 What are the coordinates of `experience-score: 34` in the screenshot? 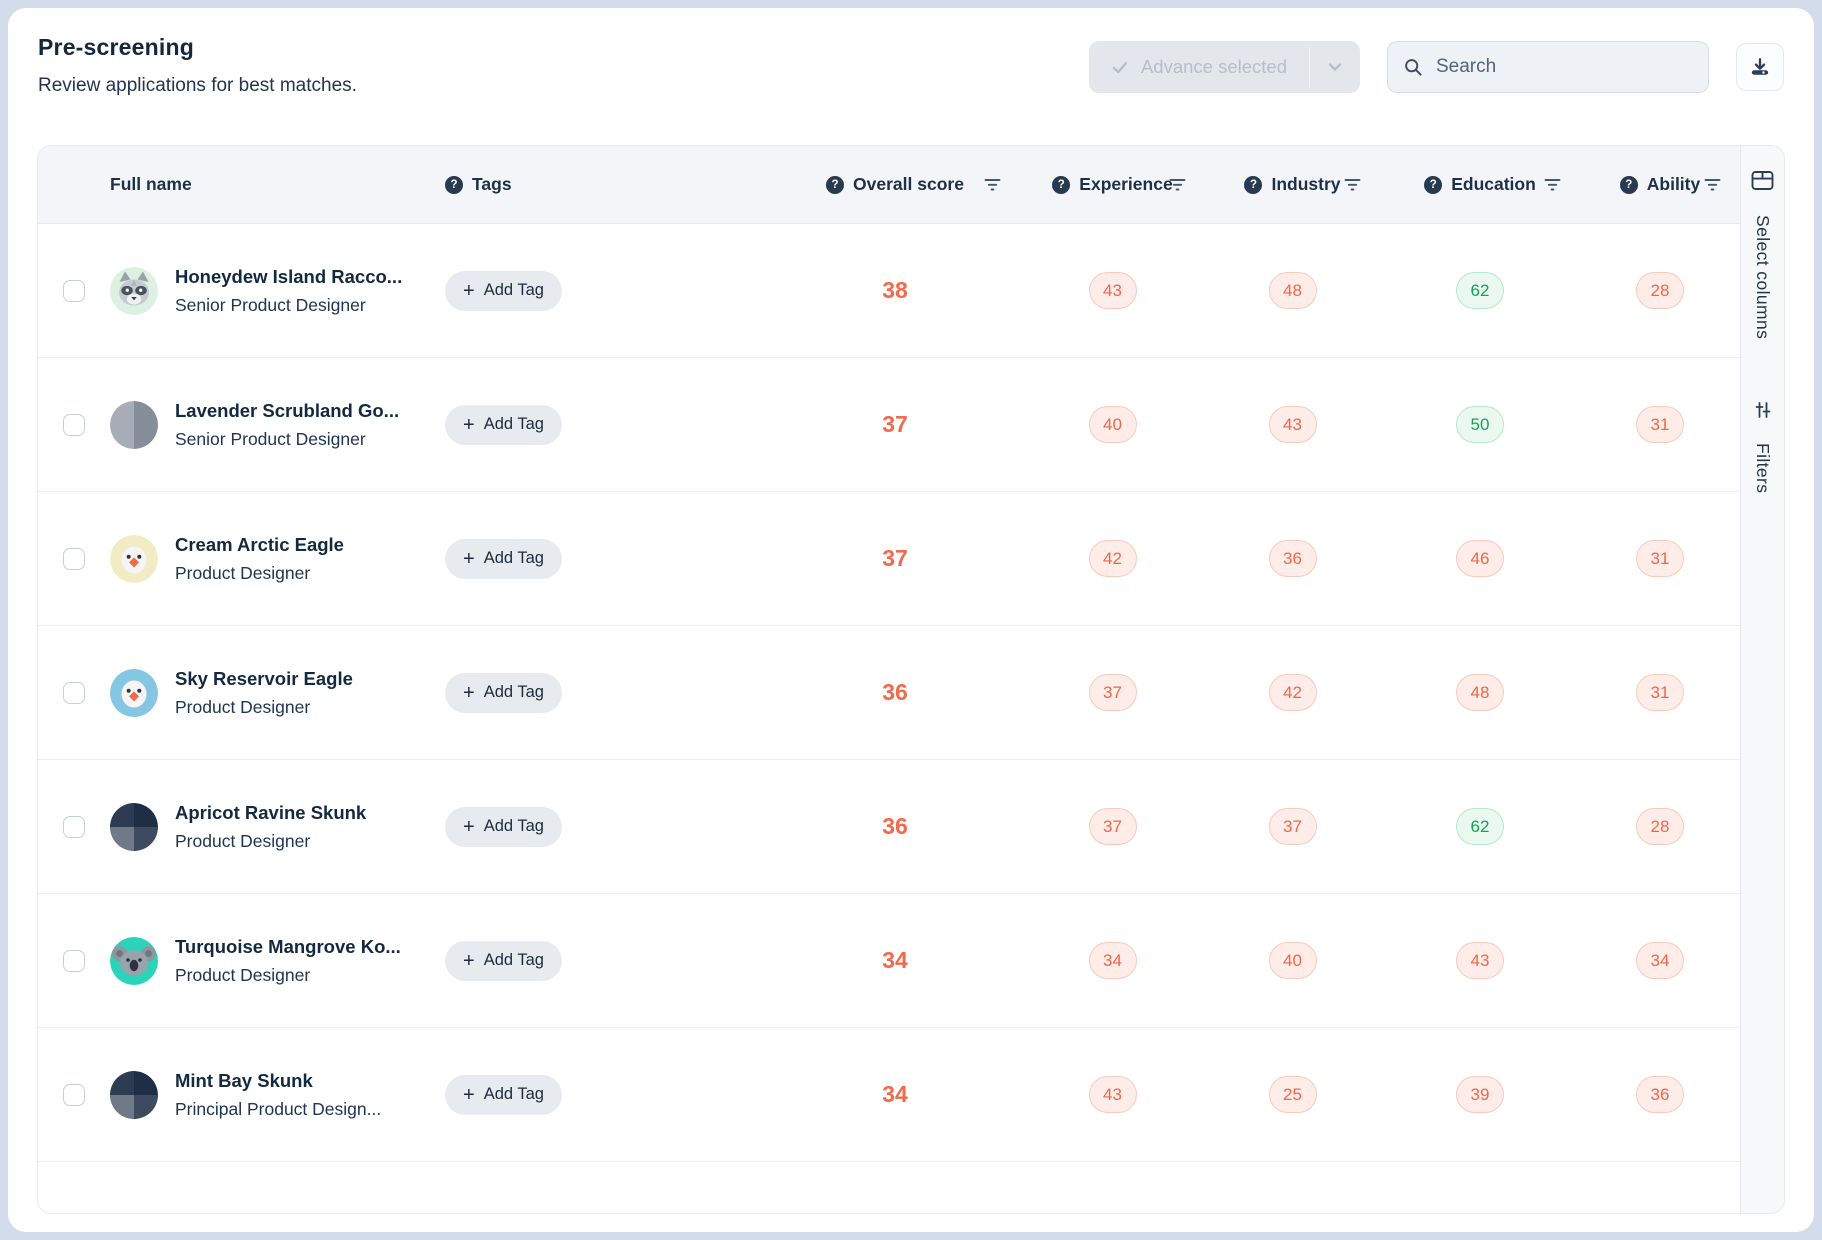 It's located at (1112, 960).